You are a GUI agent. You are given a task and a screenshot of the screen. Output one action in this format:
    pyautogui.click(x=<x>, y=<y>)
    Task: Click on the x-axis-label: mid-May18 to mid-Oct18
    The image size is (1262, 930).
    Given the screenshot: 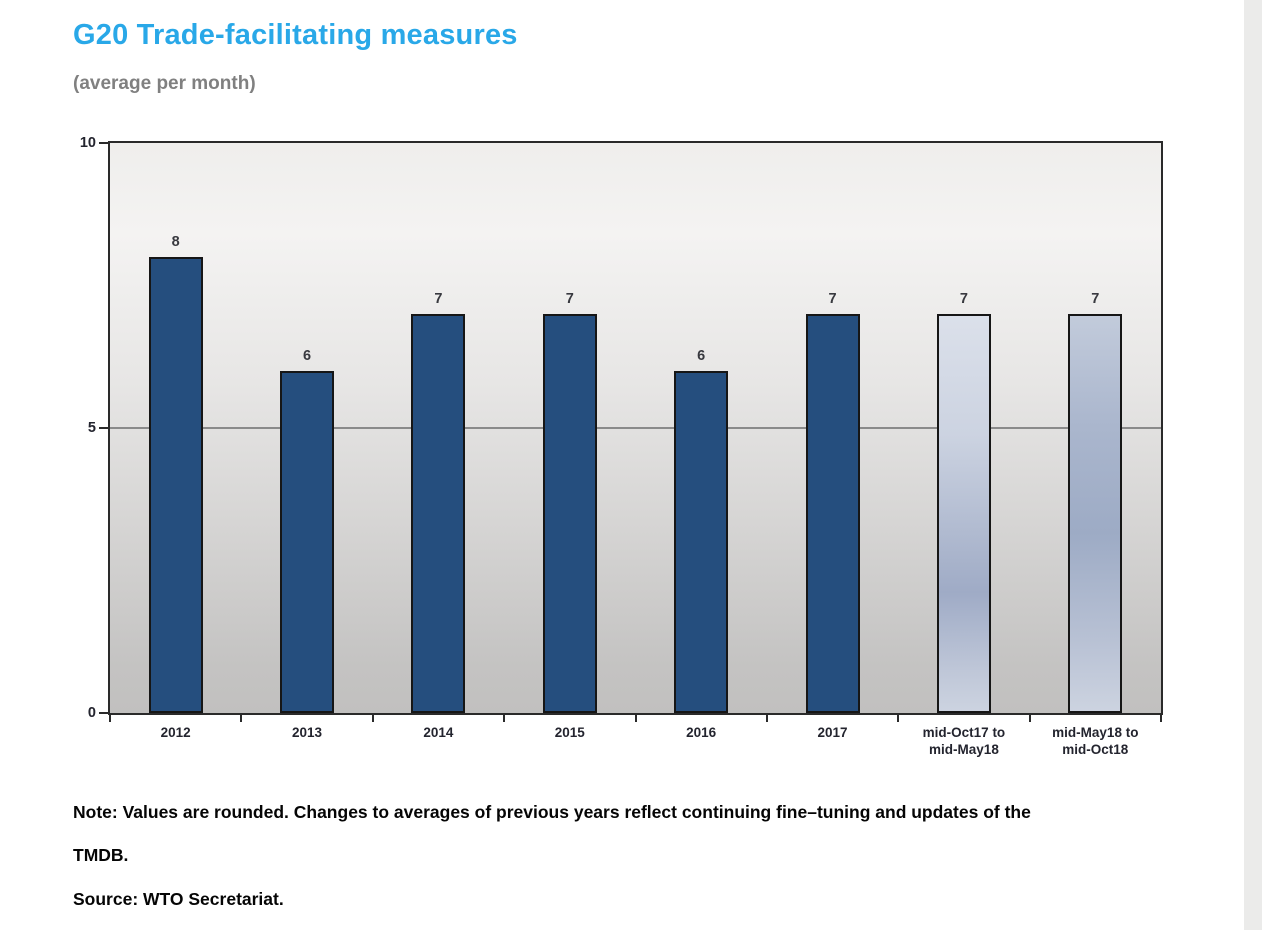 What is the action you would take?
    pyautogui.click(x=1095, y=741)
    